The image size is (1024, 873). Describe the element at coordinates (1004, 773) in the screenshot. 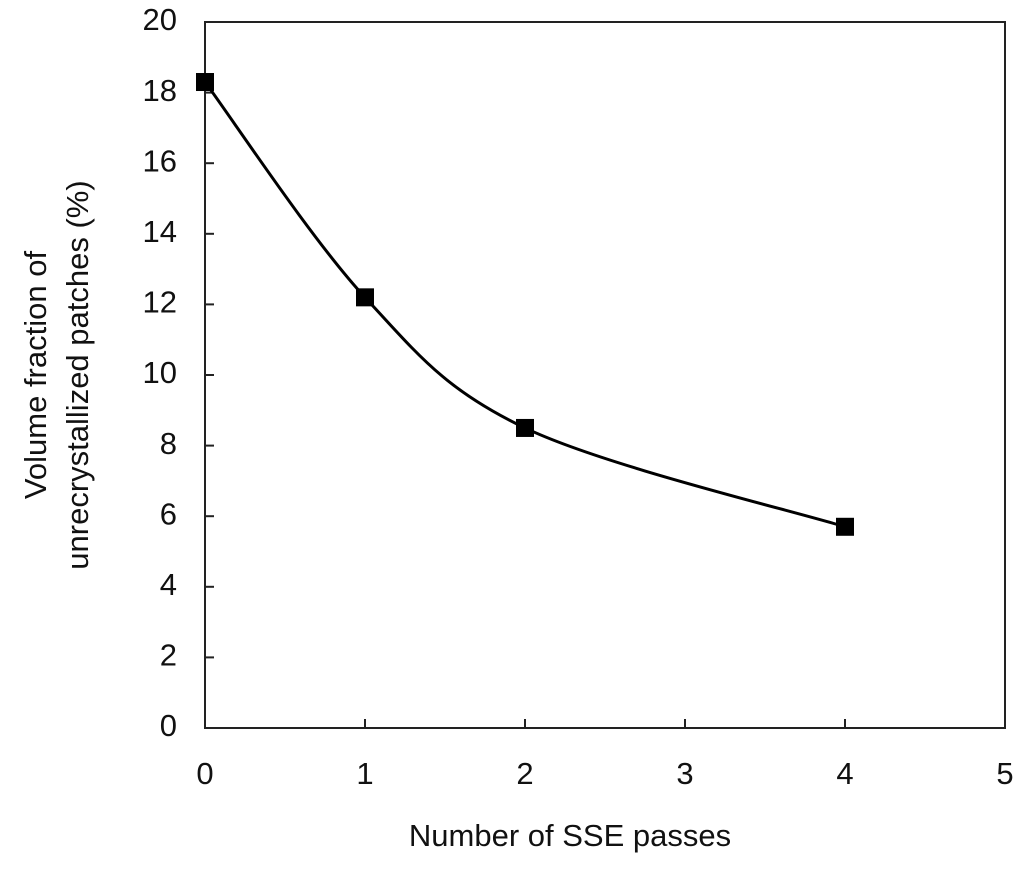

I see `x-tick-label: 5` at that location.